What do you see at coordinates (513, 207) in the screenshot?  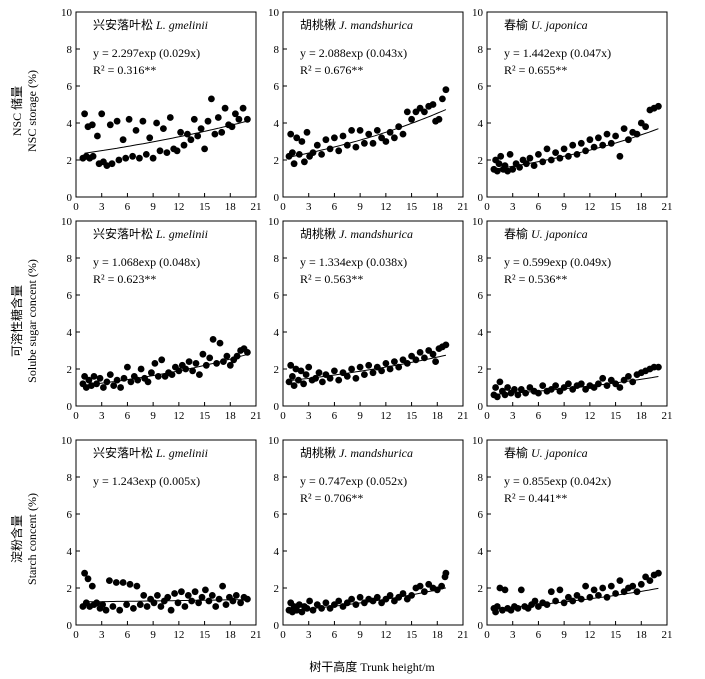 I see `x-tick-label: 3` at bounding box center [513, 207].